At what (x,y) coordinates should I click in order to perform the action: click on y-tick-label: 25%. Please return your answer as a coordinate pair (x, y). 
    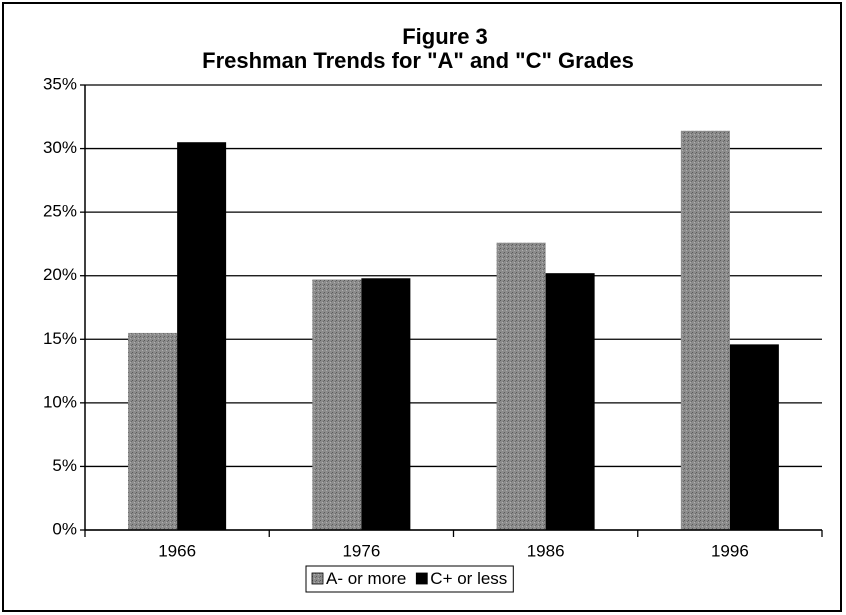
    Looking at the image, I should click on (60, 211).